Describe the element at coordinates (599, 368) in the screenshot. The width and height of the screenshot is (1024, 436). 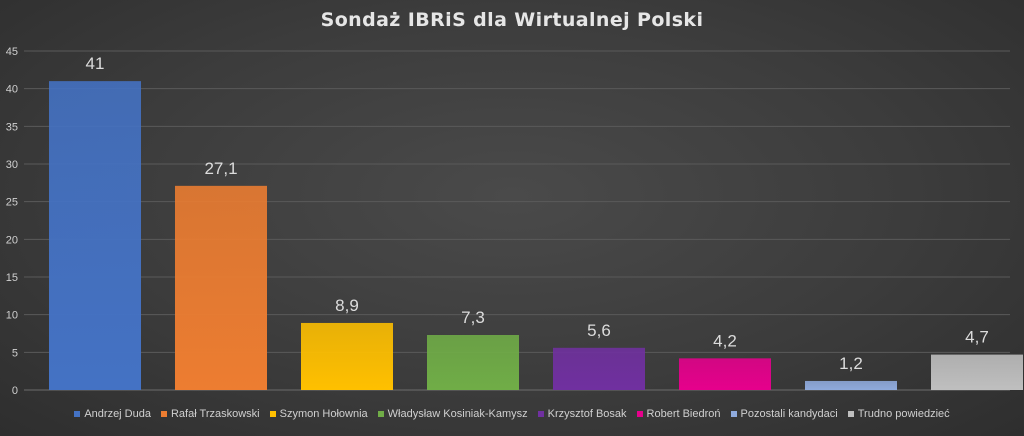
I see `bar-krzysztof-bosak` at that location.